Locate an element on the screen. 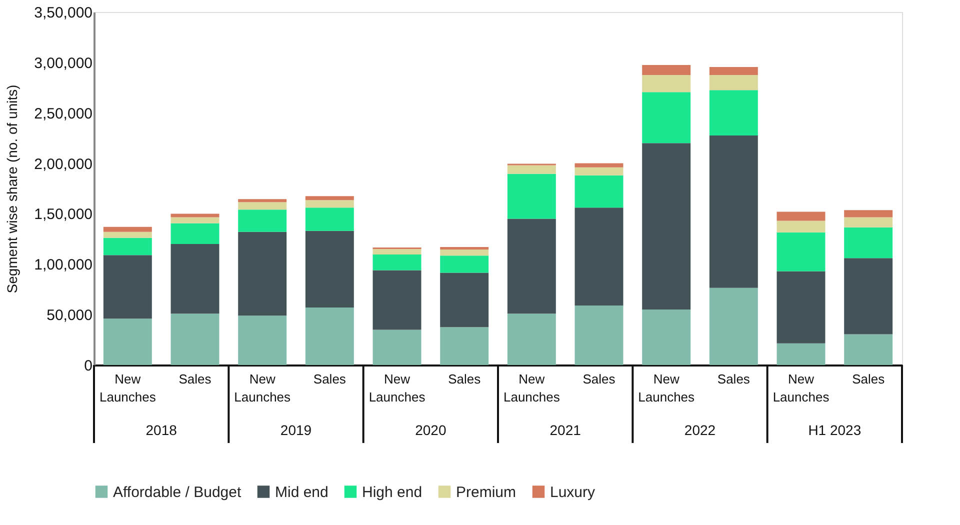 This screenshot has height=525, width=960. legend-label: Premium is located at coordinates (486, 492).